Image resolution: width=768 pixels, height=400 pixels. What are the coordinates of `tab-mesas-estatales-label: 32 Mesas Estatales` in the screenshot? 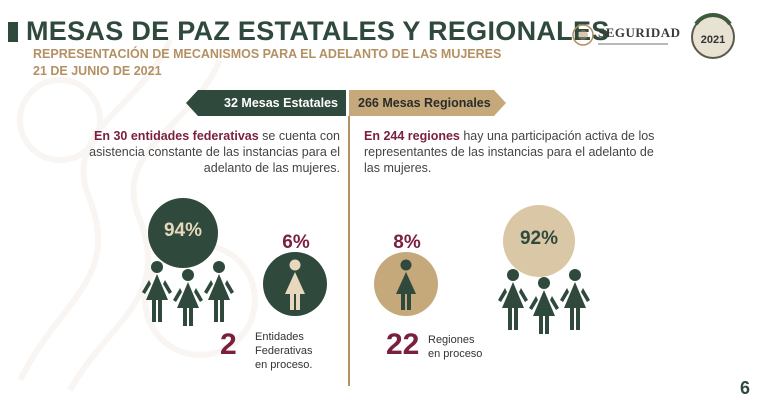 It's located at (281, 103).